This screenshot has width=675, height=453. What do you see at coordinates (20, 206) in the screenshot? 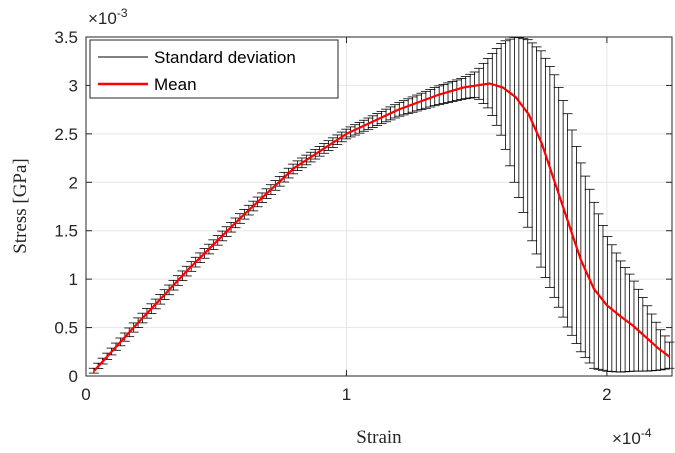
I see `y-axis-label: Stress [GPa]` at bounding box center [20, 206].